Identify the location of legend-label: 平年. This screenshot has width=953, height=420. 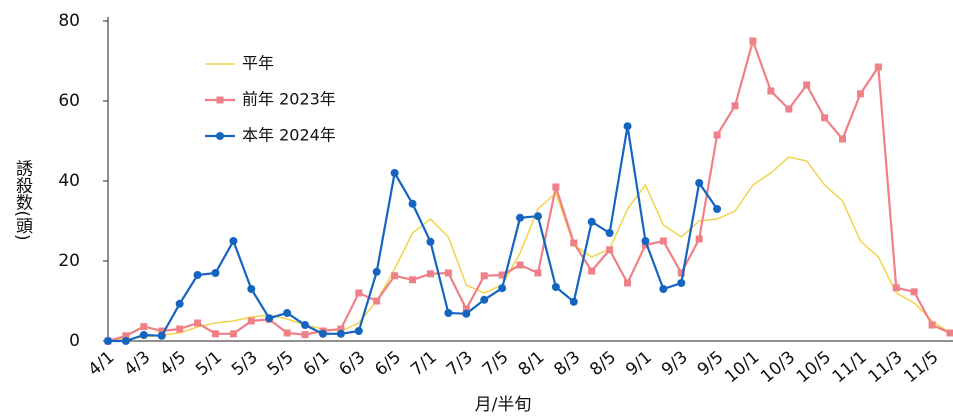
(258, 63).